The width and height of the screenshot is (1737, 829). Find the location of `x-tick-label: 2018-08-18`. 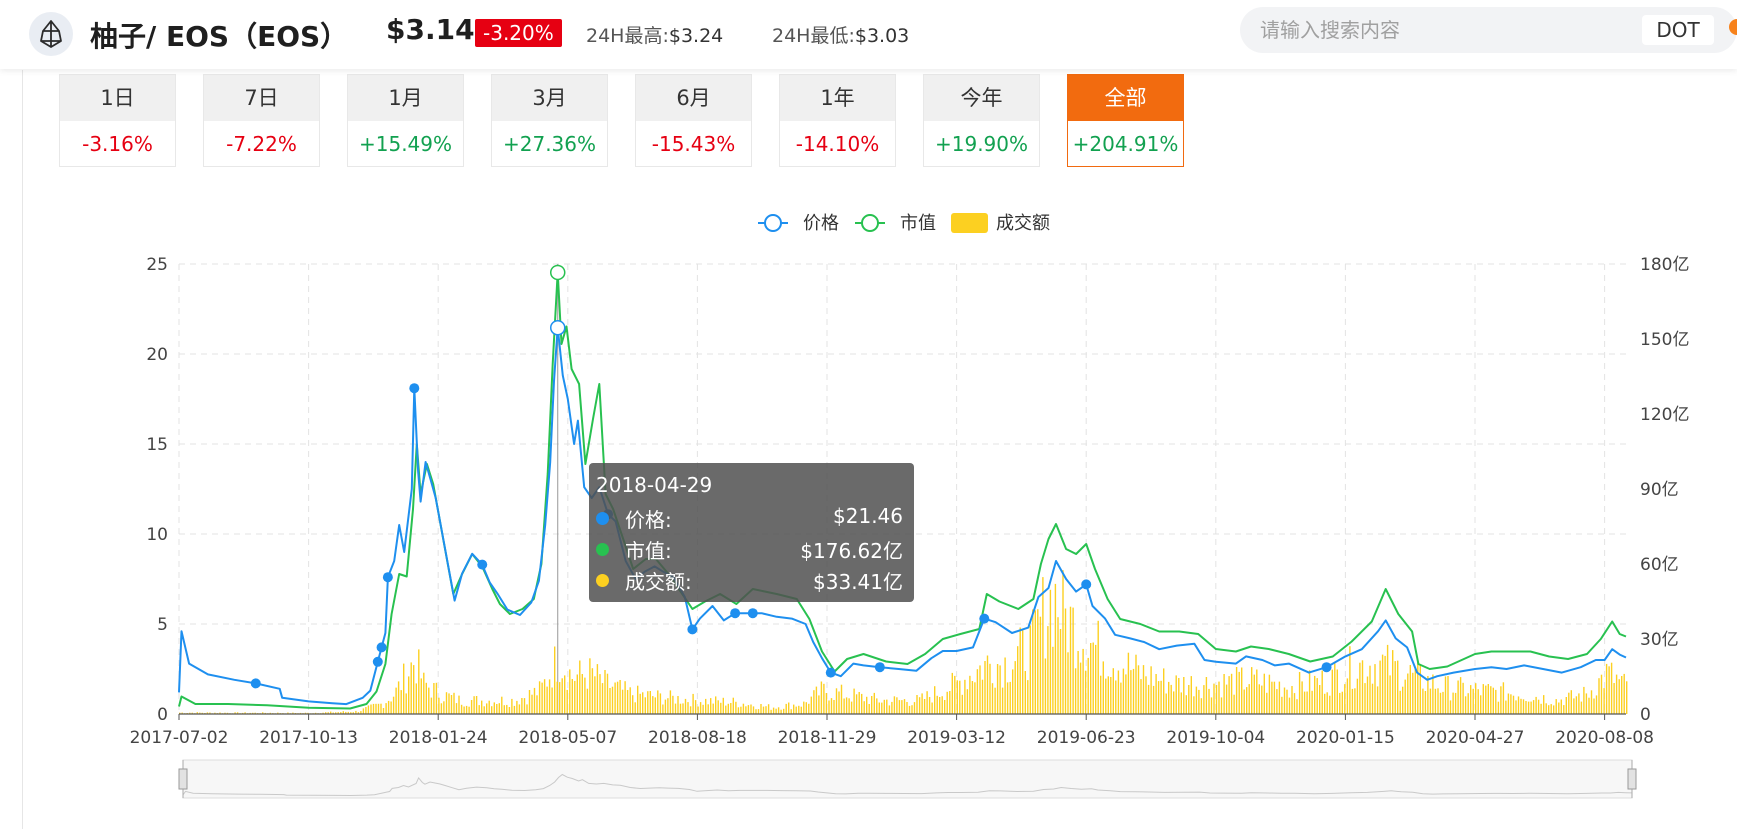

x-tick-label: 2018-08-18 is located at coordinates (697, 738).